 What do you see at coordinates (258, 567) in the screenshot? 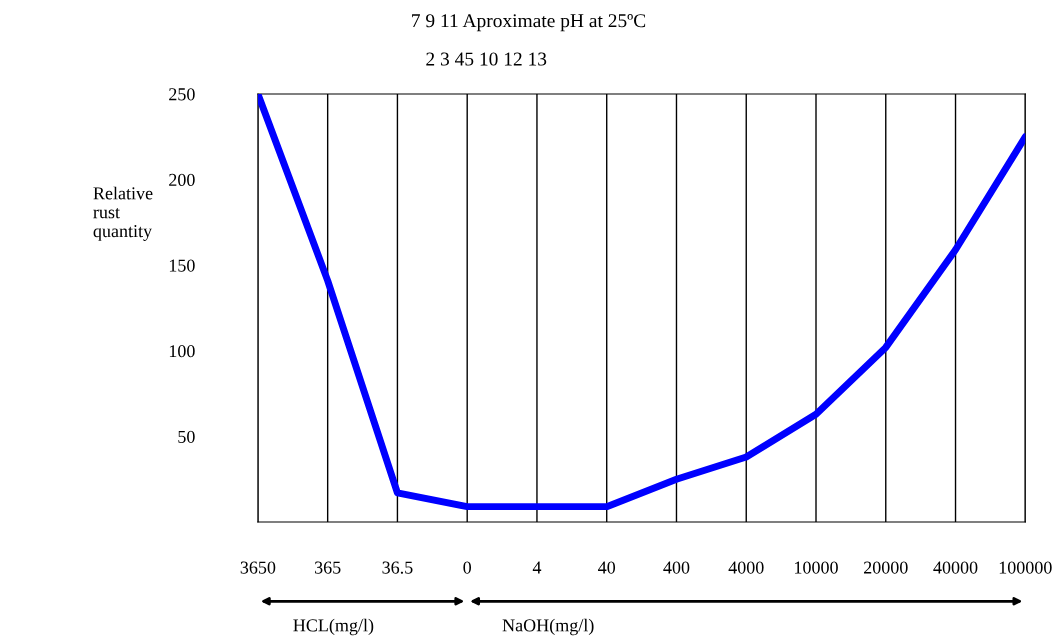
I see `x-tick-label: 3650` at bounding box center [258, 567].